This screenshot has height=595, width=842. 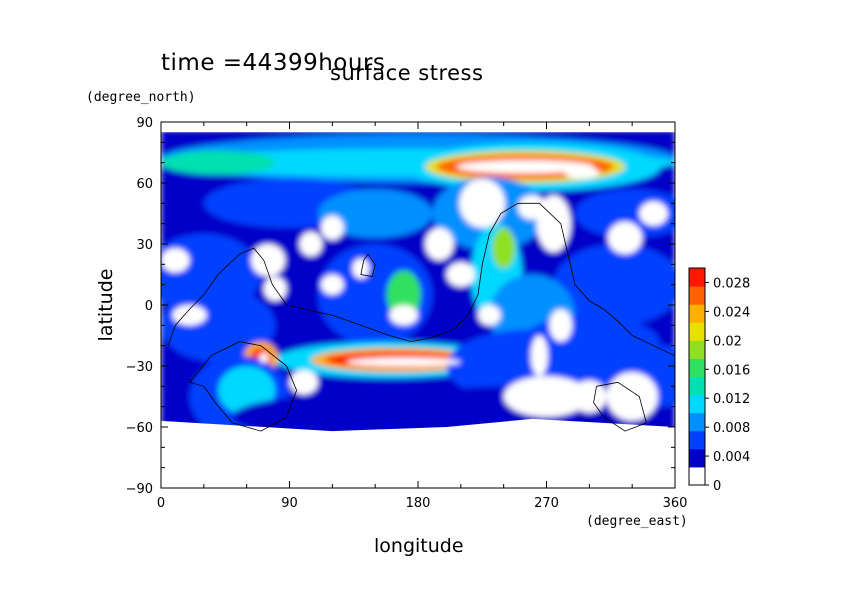 I want to click on y-tick-label: 90, so click(x=144, y=123).